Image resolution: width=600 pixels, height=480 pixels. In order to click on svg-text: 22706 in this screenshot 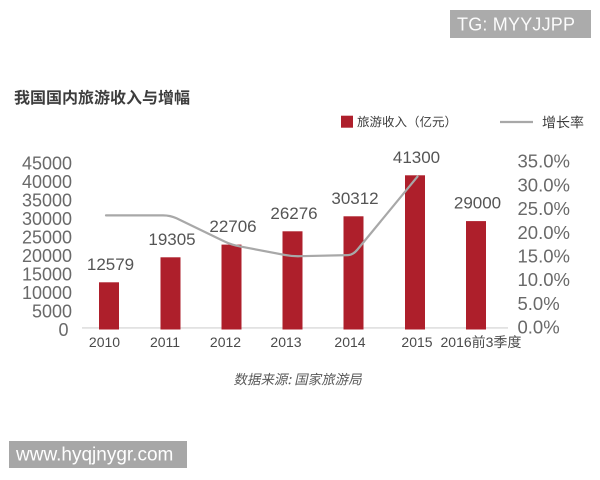, I will do `click(232, 226)`.